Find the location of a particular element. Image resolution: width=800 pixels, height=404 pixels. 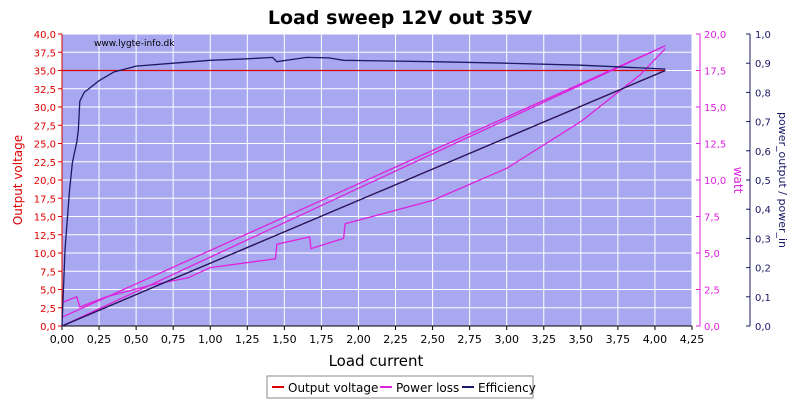

y-left-tick-label: 7,5 is located at coordinates (48, 272).